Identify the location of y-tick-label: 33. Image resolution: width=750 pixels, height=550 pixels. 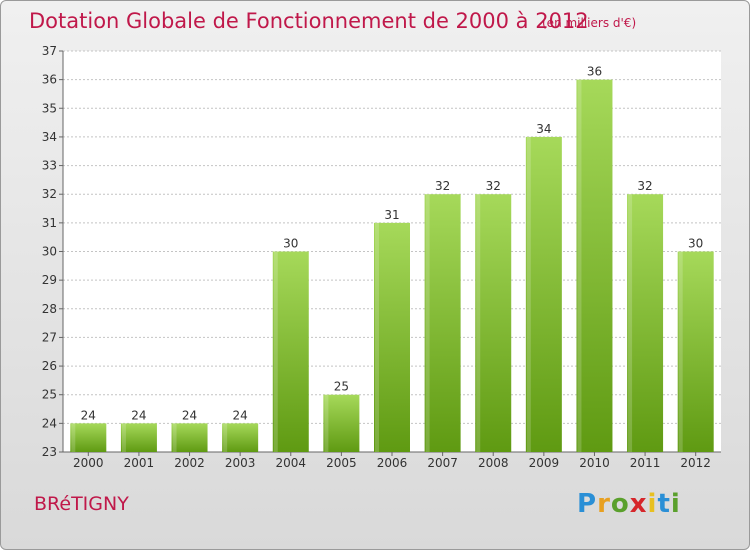
(49, 166).